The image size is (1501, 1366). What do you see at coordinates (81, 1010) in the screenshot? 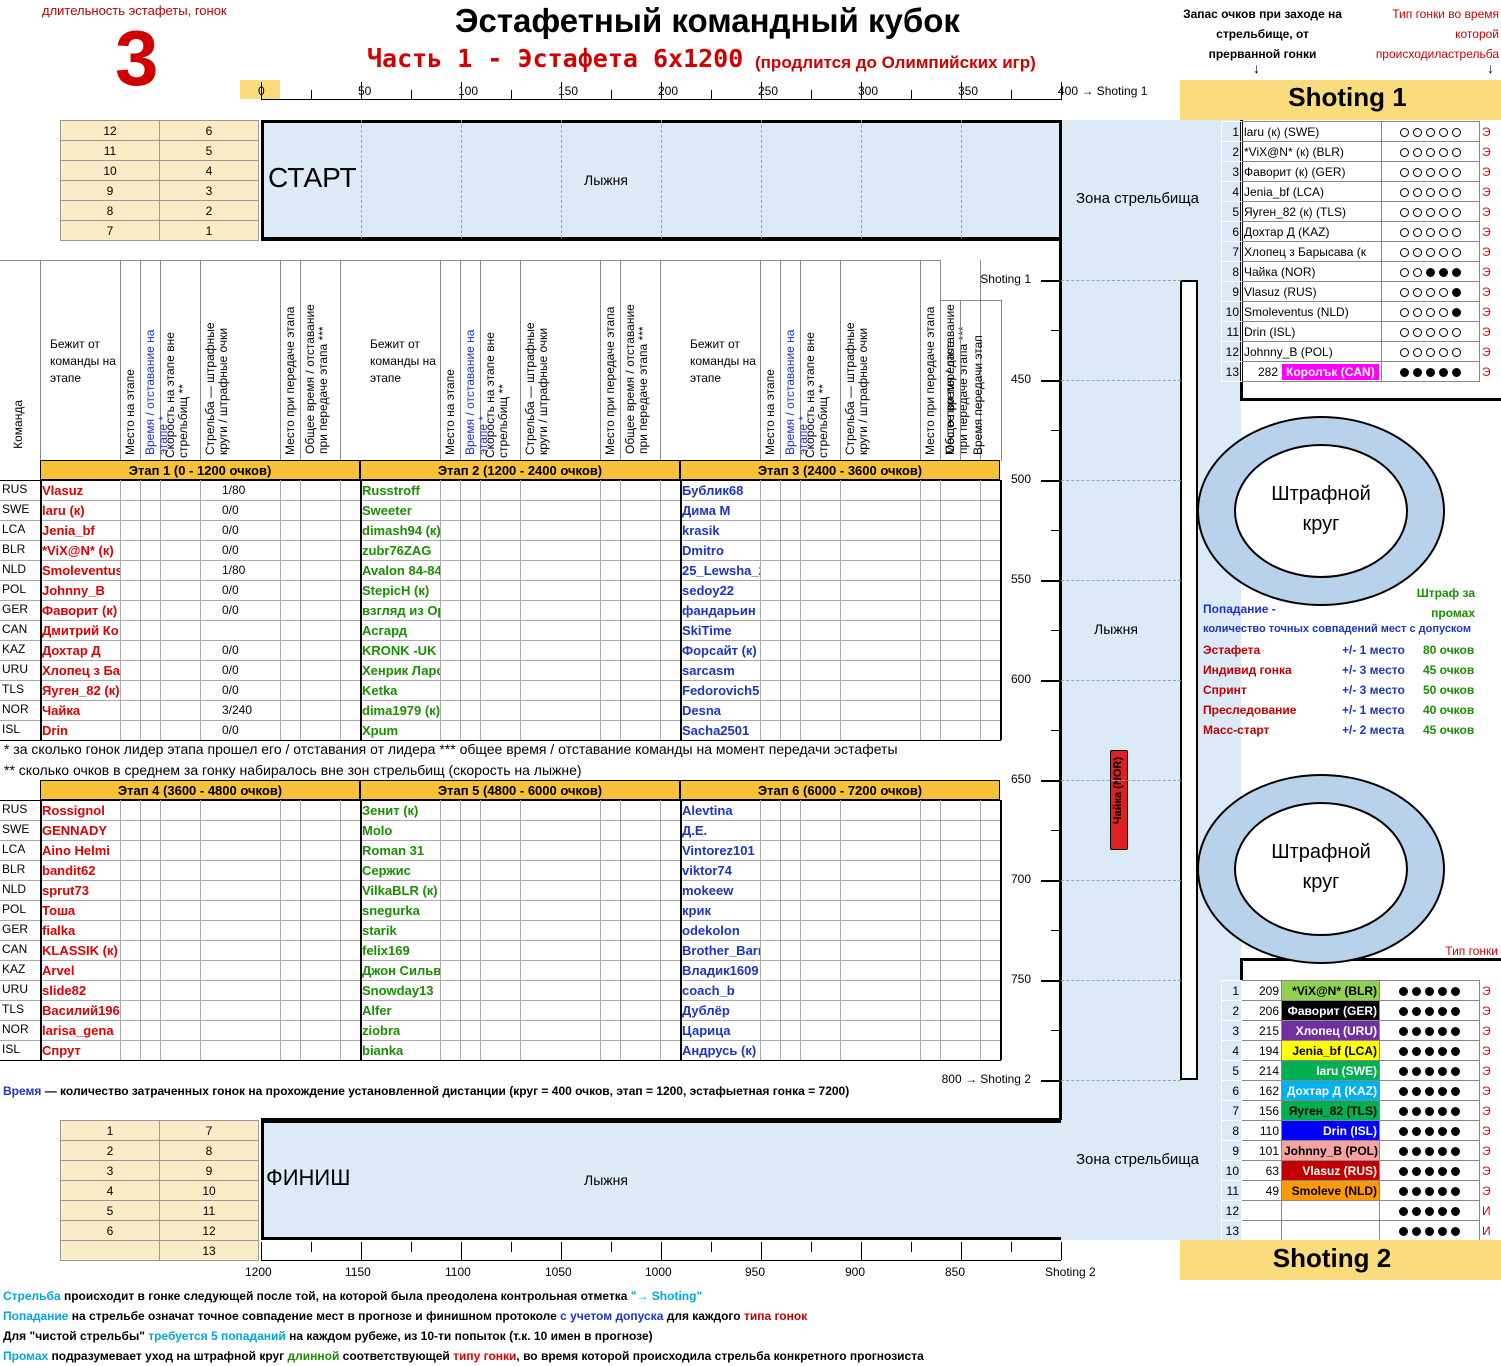
I see `runner-name: Василий196` at bounding box center [81, 1010].